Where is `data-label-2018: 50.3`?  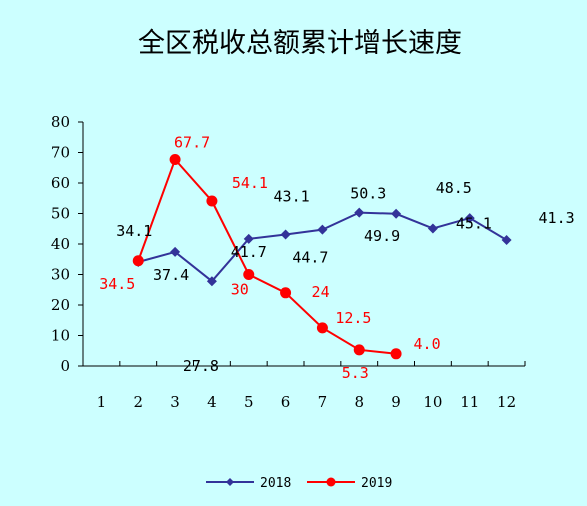
data-label-2018: 50.3 is located at coordinates (368, 194).